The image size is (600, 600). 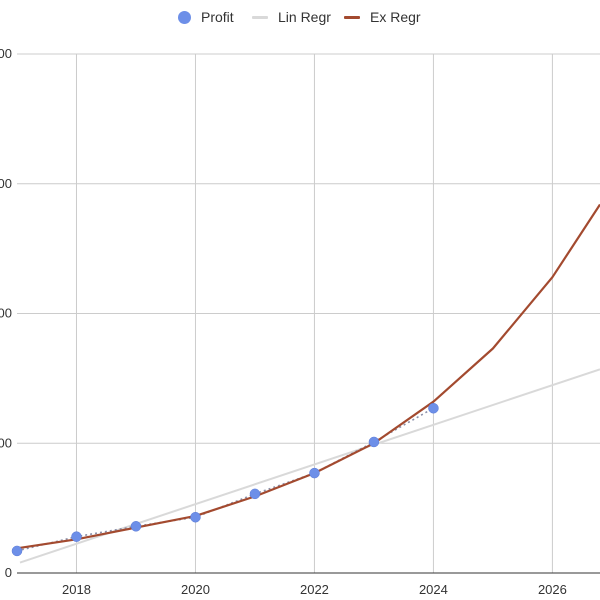 What do you see at coordinates (217, 17) in the screenshot?
I see `legend-label-profit: Profit` at bounding box center [217, 17].